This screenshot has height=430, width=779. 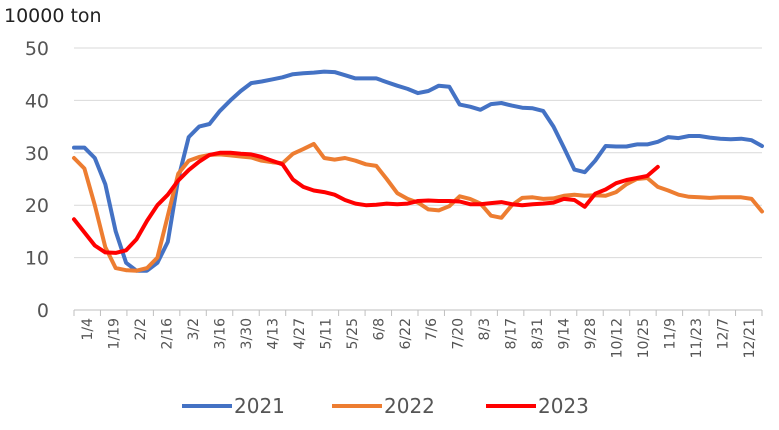 I want to click on legend-item-2022: 2022, so click(x=383, y=406).